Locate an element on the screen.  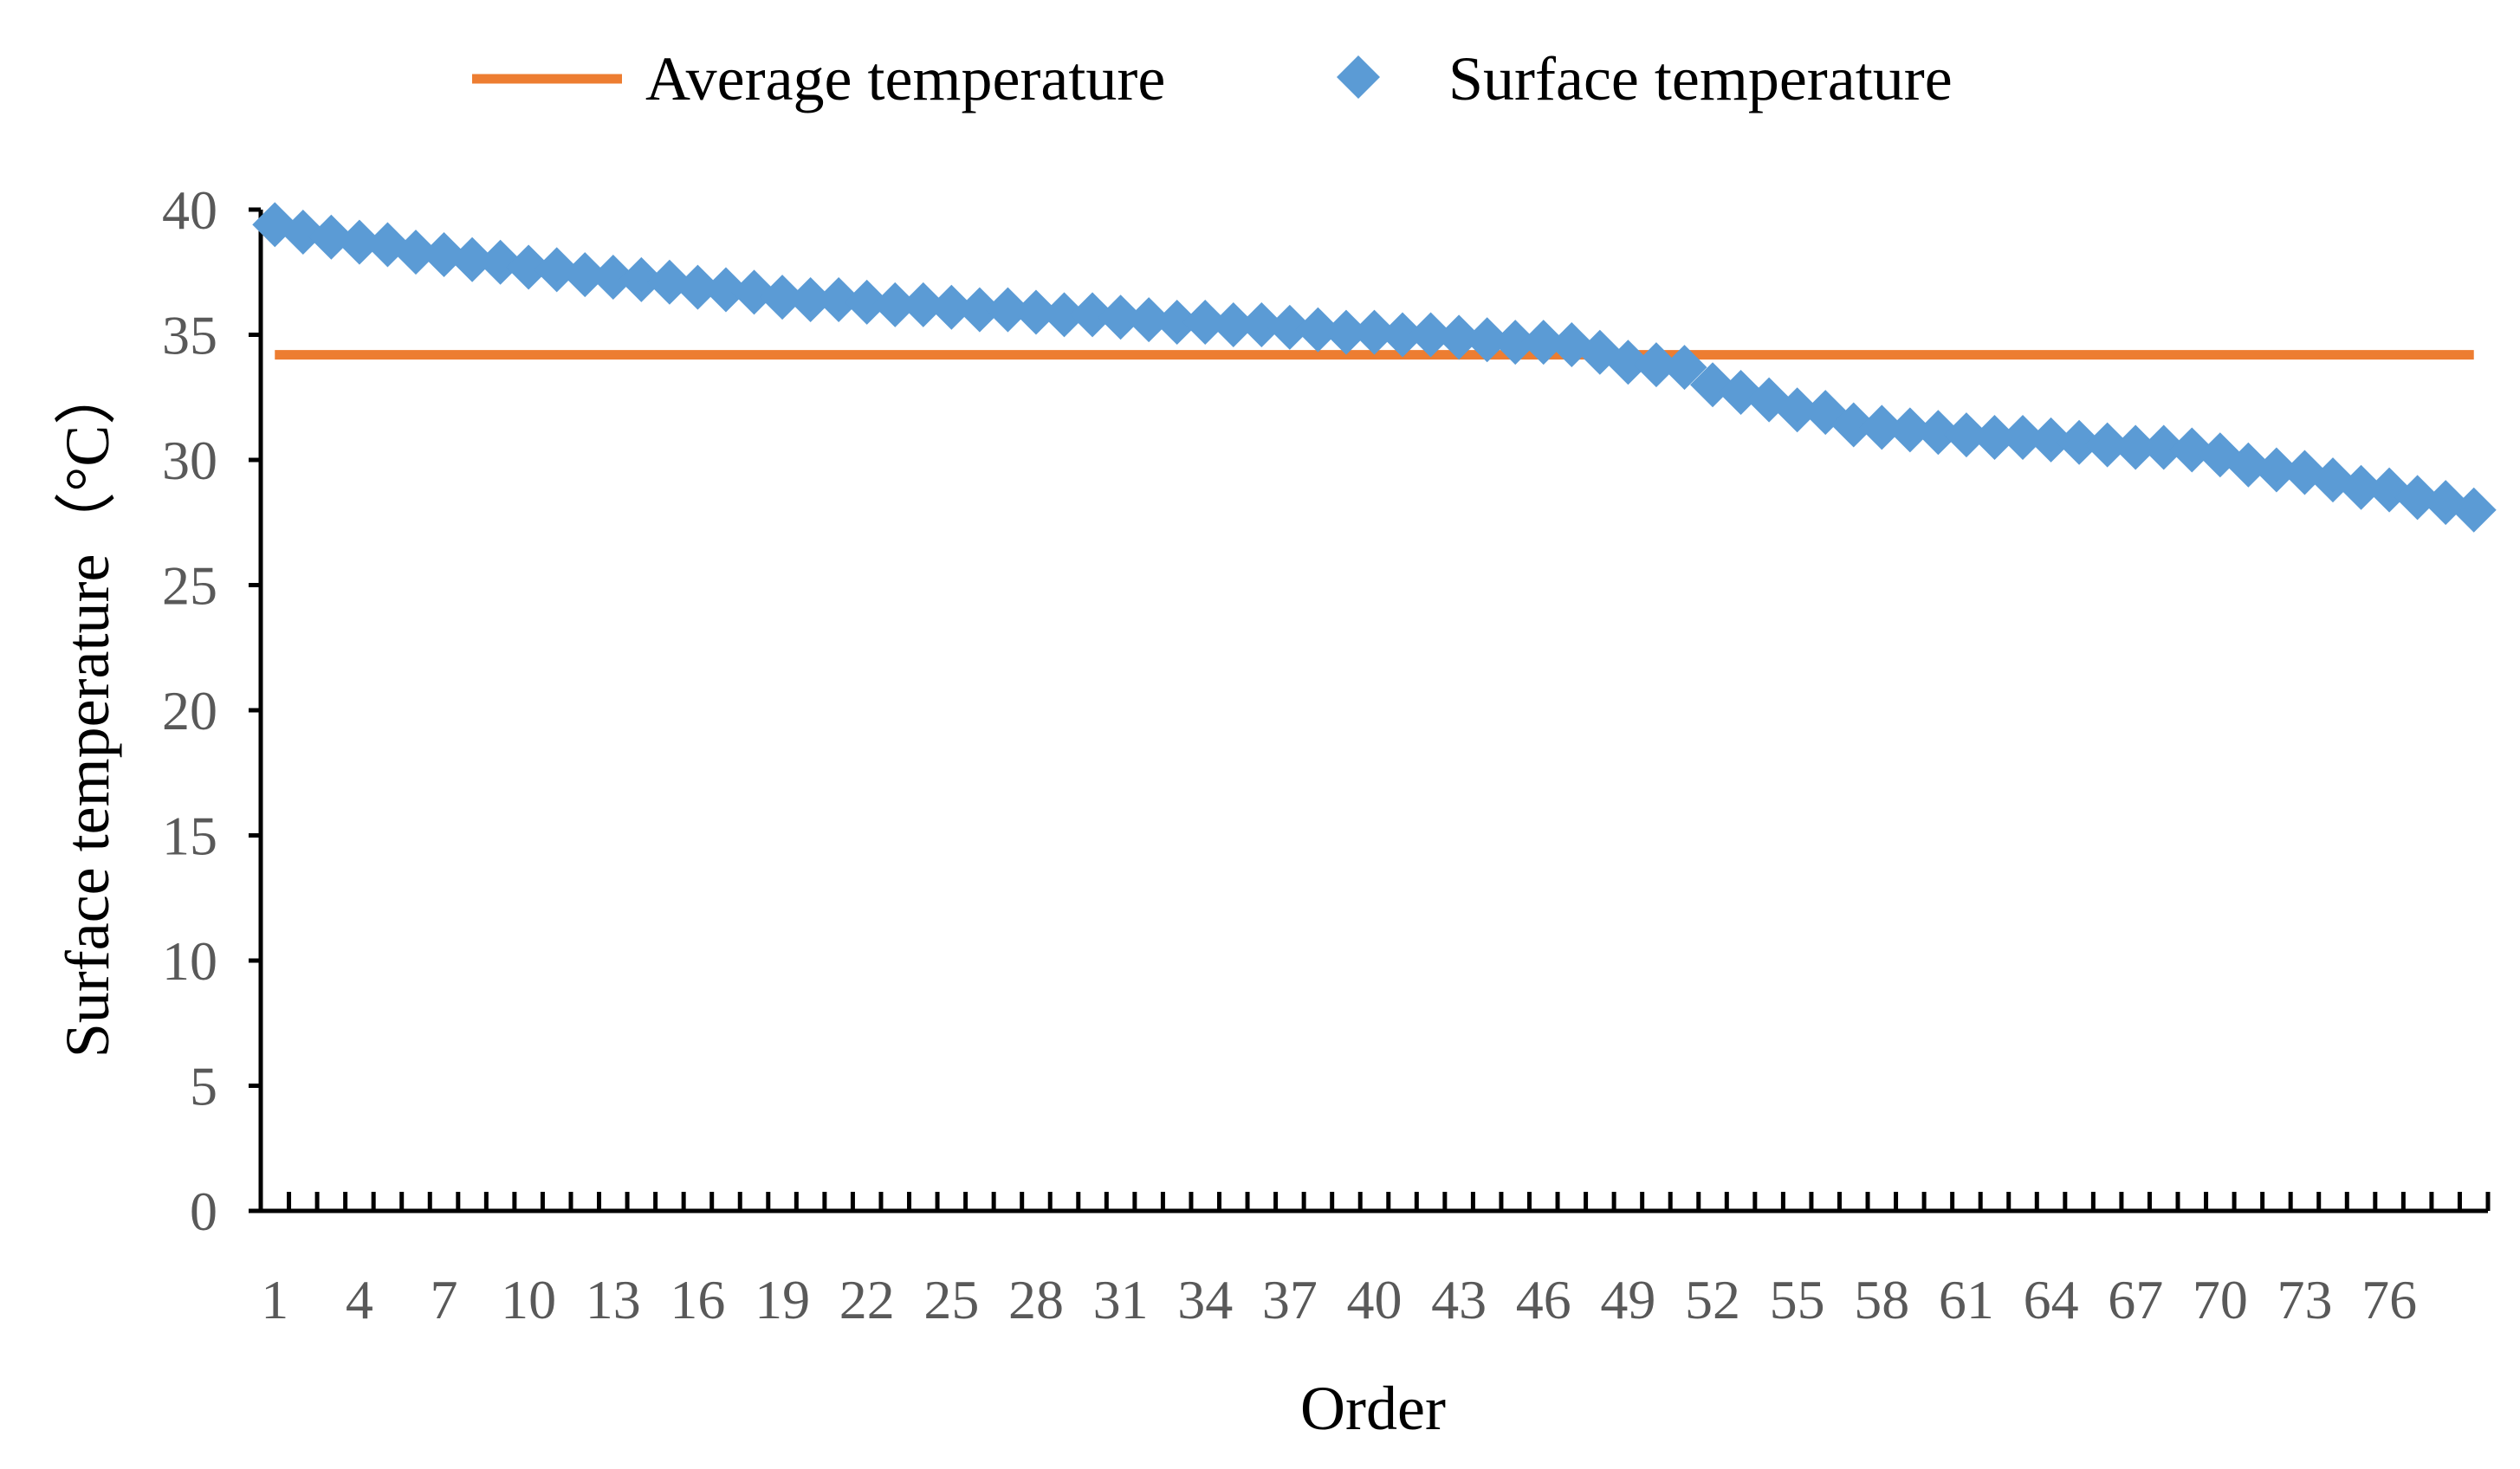
x-tick-label: 52 is located at coordinates (1712, 1299).